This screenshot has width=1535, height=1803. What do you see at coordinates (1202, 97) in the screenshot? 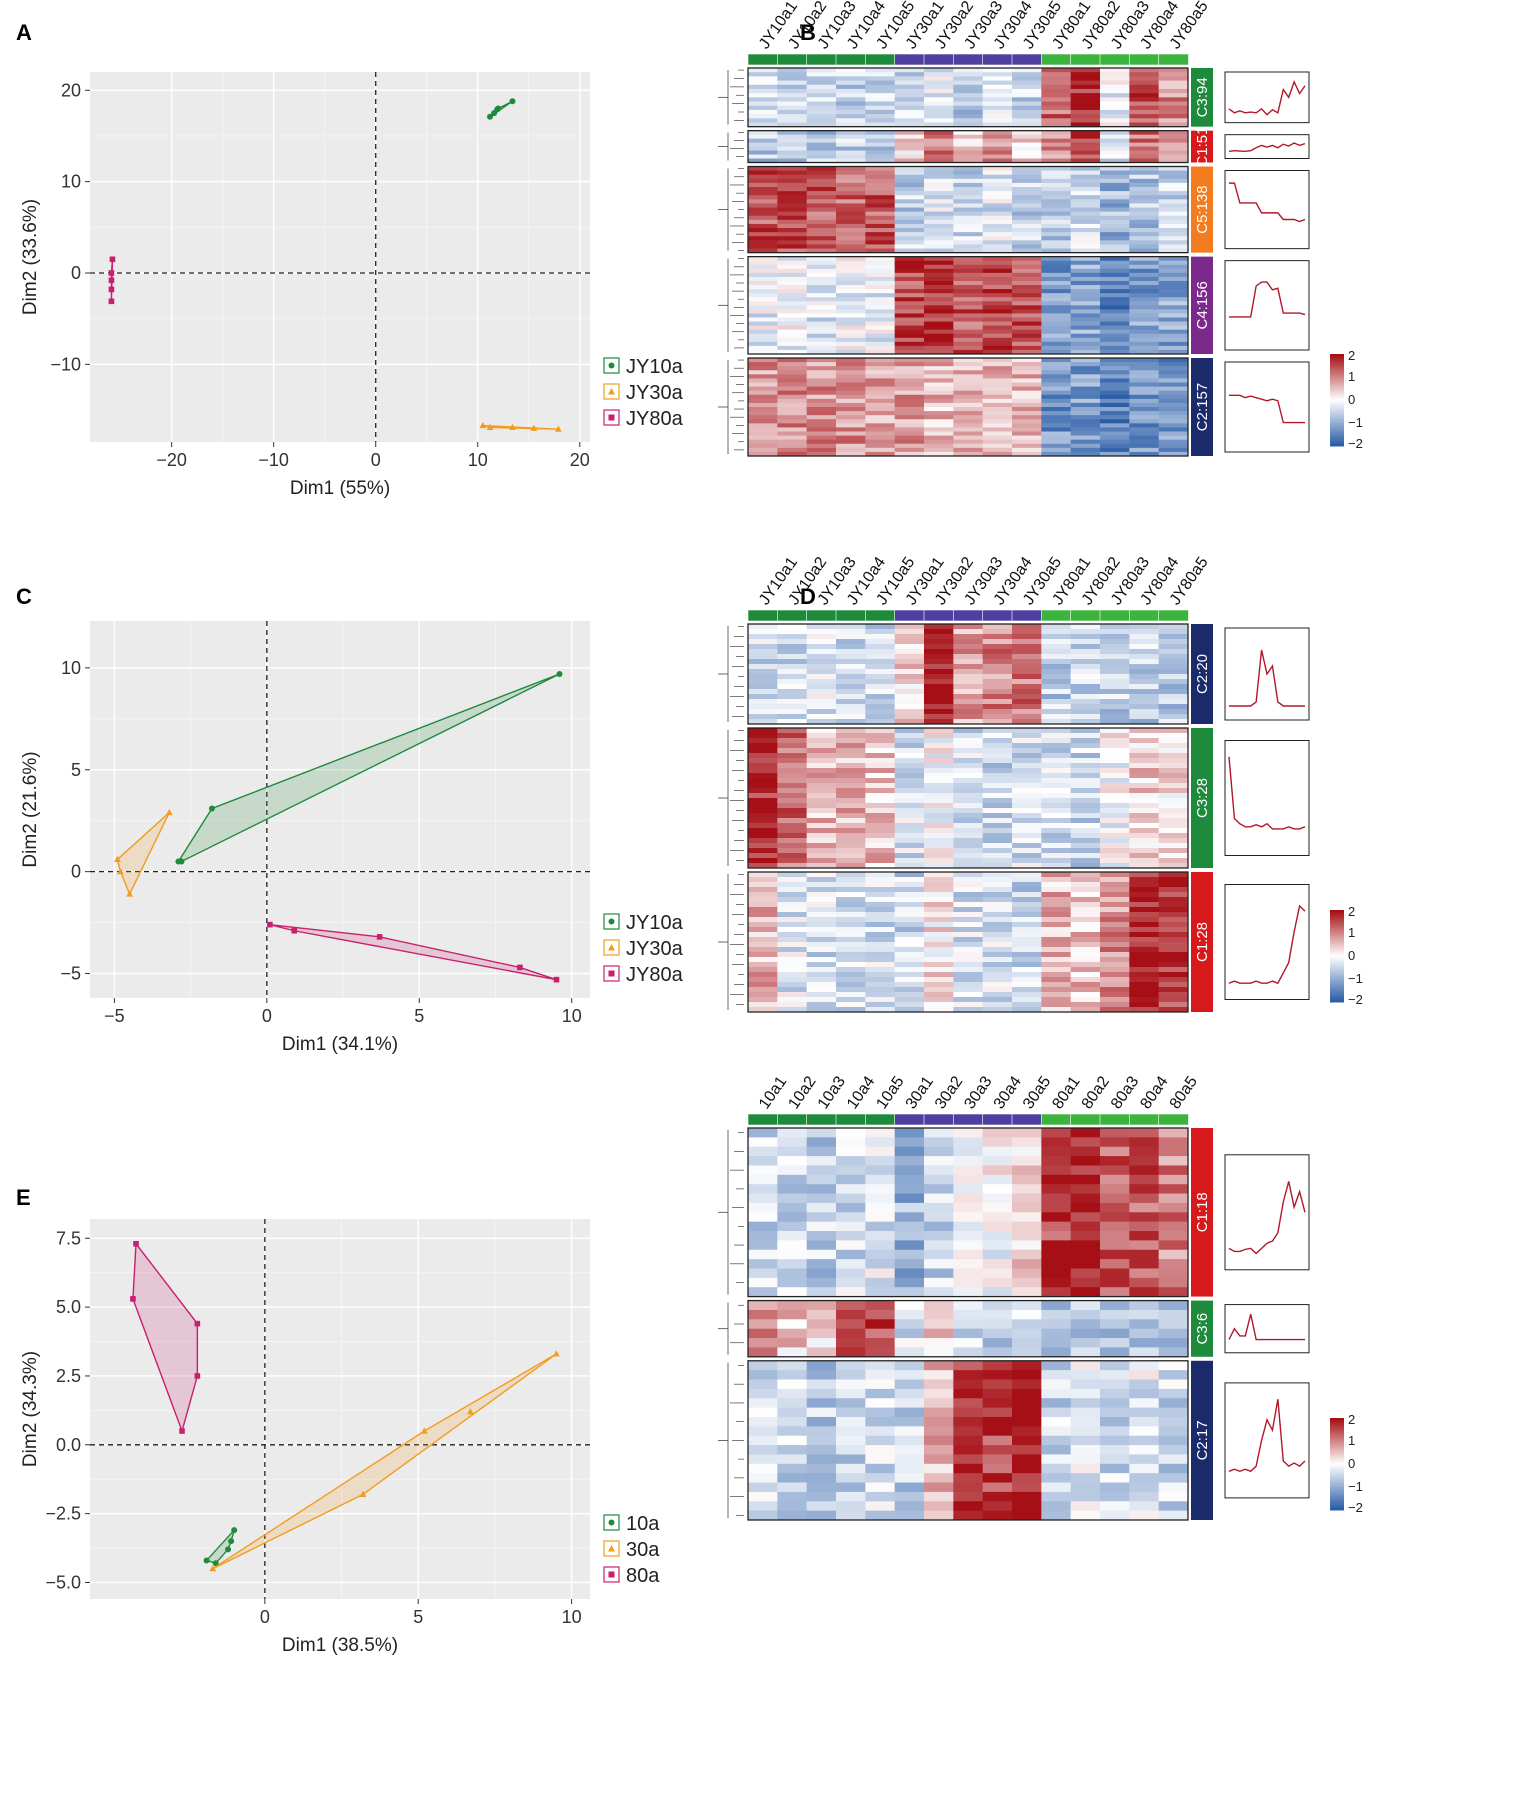
I see `cluster-label-bar-c3` at bounding box center [1202, 97].